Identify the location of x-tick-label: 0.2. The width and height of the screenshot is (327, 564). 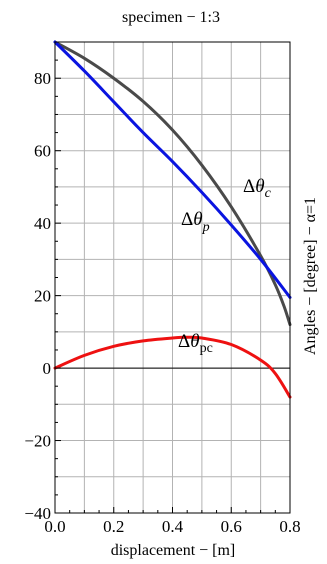
(113, 526).